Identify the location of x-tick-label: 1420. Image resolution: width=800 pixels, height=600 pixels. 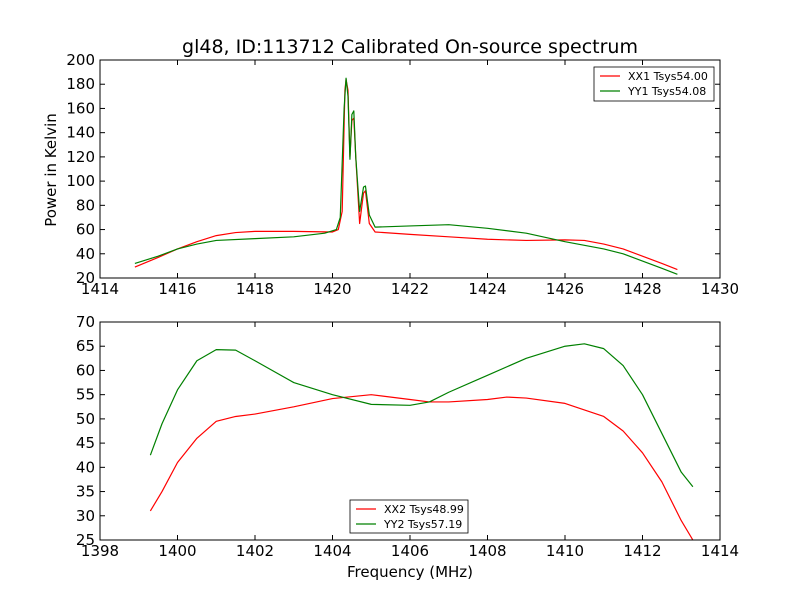
(332, 289).